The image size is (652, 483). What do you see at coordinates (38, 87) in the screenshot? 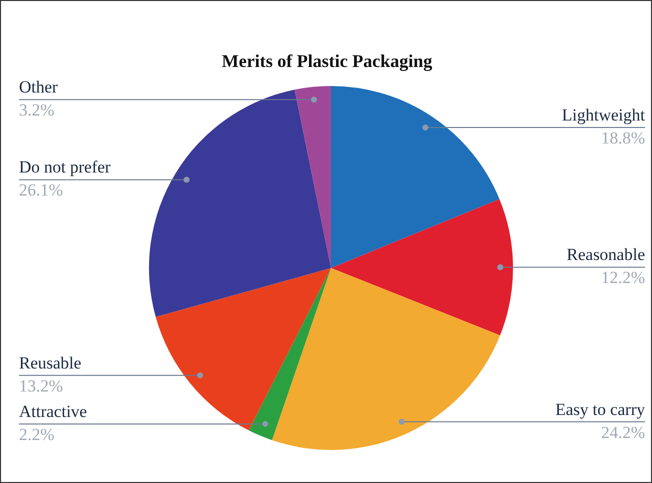
I see `slice-label: Other` at bounding box center [38, 87].